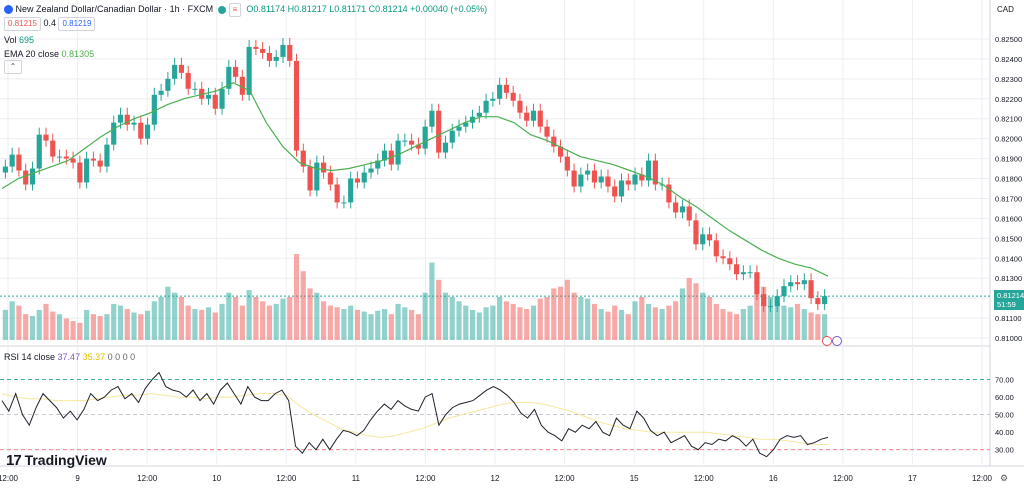 This screenshot has height=488, width=1024. What do you see at coordinates (1008, 59) in the screenshot?
I see `price-tick-label: 0.82400` at bounding box center [1008, 59].